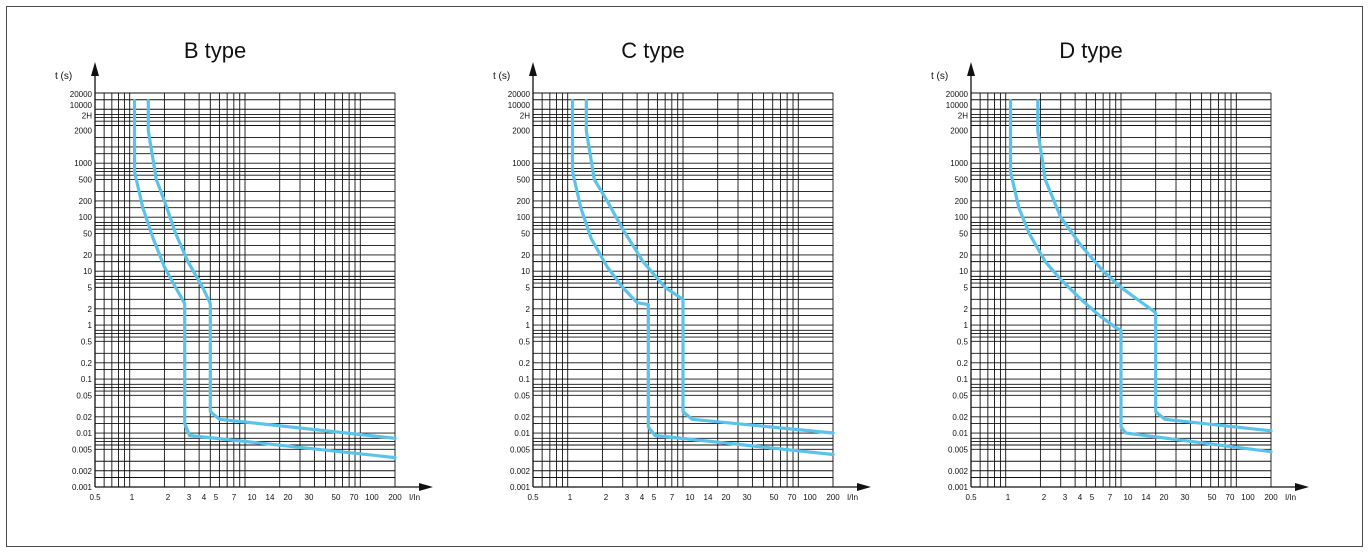 The image size is (1372, 555). What do you see at coordinates (525, 255) in the screenshot?
I see `y-tick-label: 20` at bounding box center [525, 255].